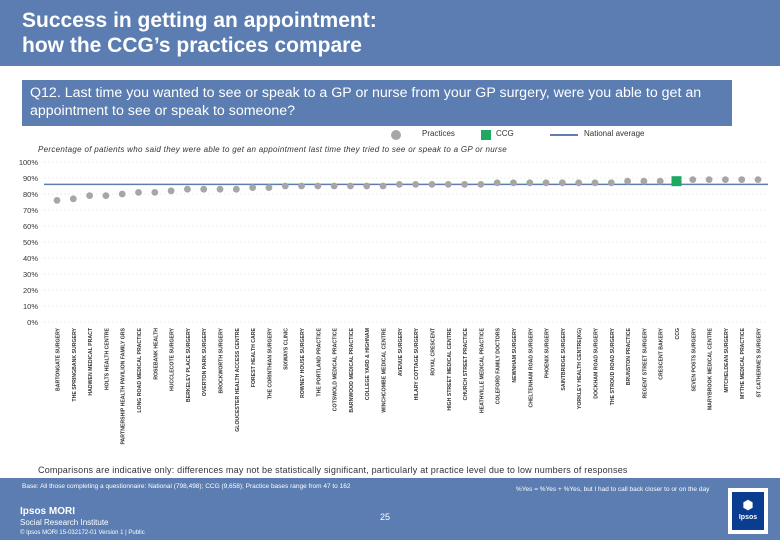  What do you see at coordinates (75, 364) in the screenshot?
I see `x-category-label: THE SPRINGBANK SURGERY` at bounding box center [75, 364].